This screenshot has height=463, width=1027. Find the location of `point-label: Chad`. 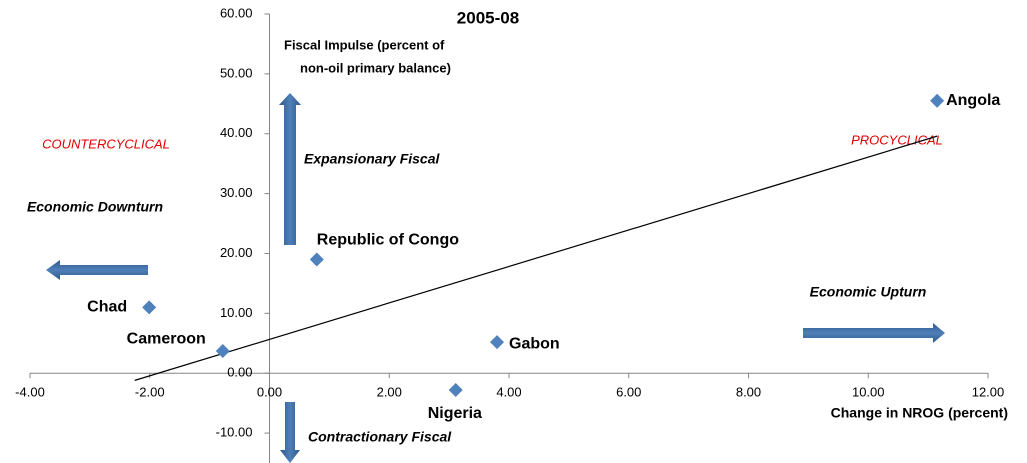

point-label: Chad is located at coordinates (107, 307).